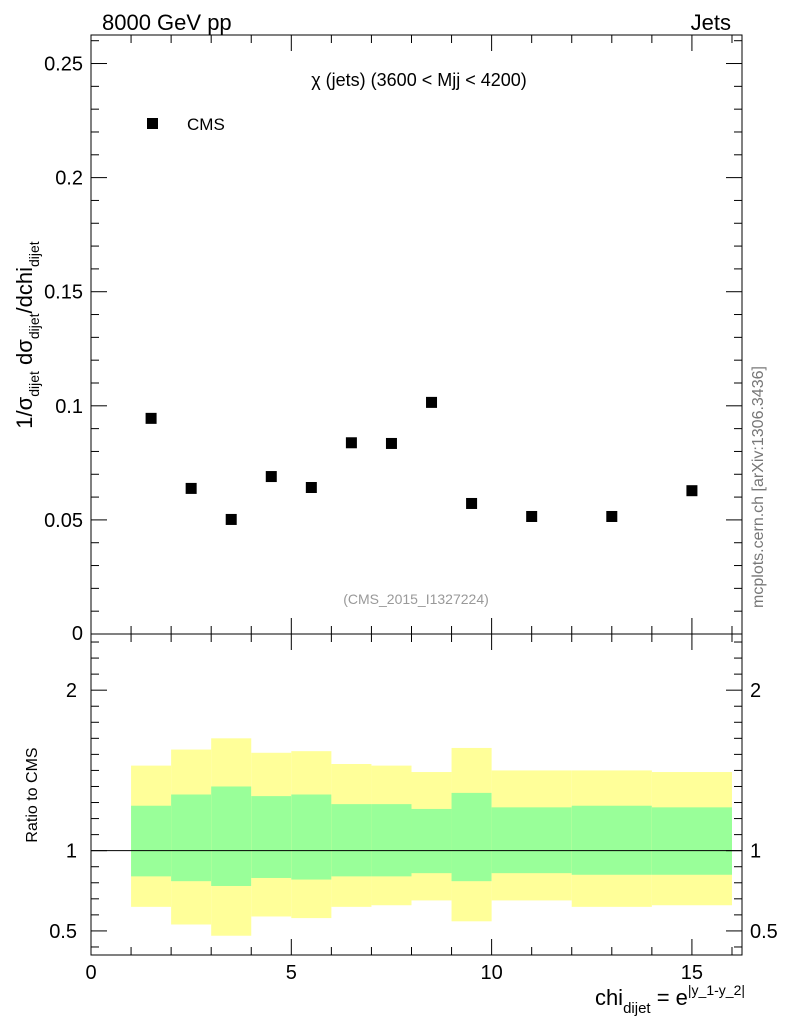 The image size is (786, 1024). What do you see at coordinates (711, 22) in the screenshot?
I see `header-process-label: Jets` at bounding box center [711, 22].